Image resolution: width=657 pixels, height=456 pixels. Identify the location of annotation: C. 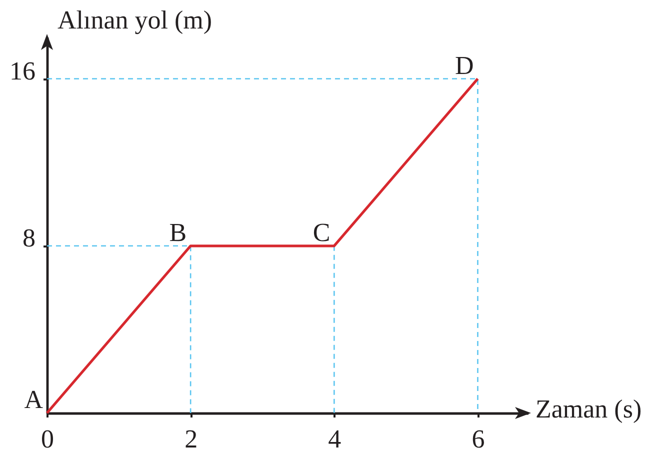
(321, 232).